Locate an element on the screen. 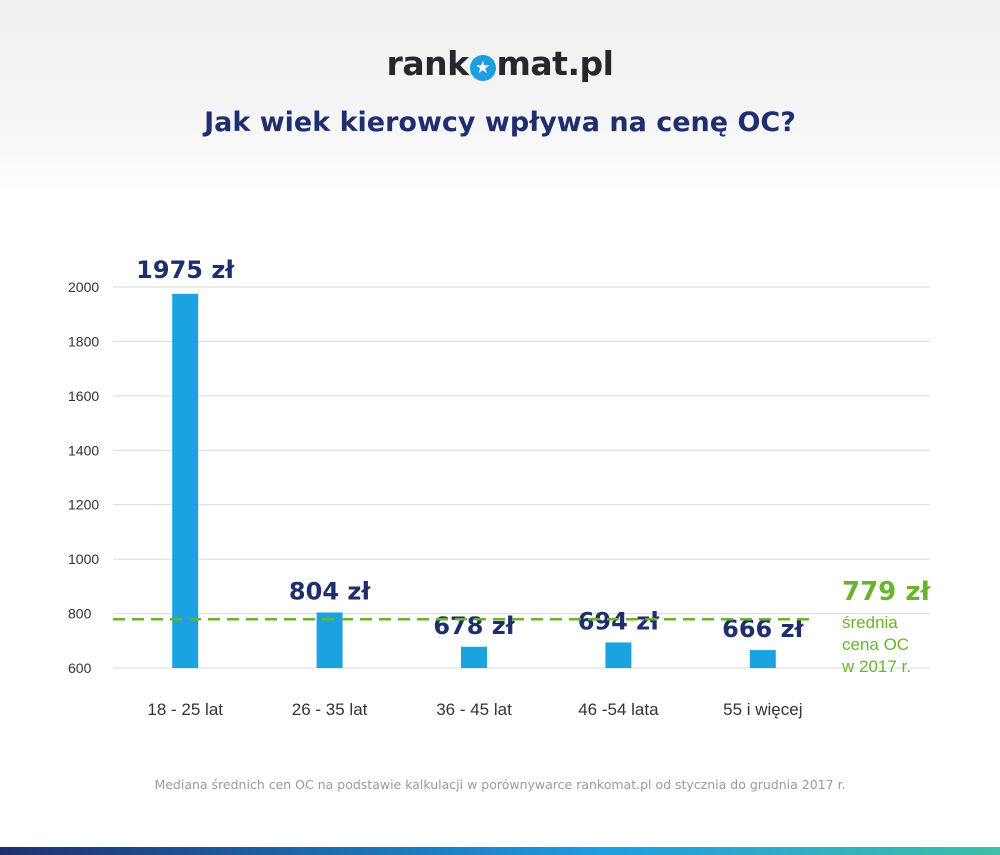 The image size is (1000, 855). logo-text-left: rank is located at coordinates (427, 63).